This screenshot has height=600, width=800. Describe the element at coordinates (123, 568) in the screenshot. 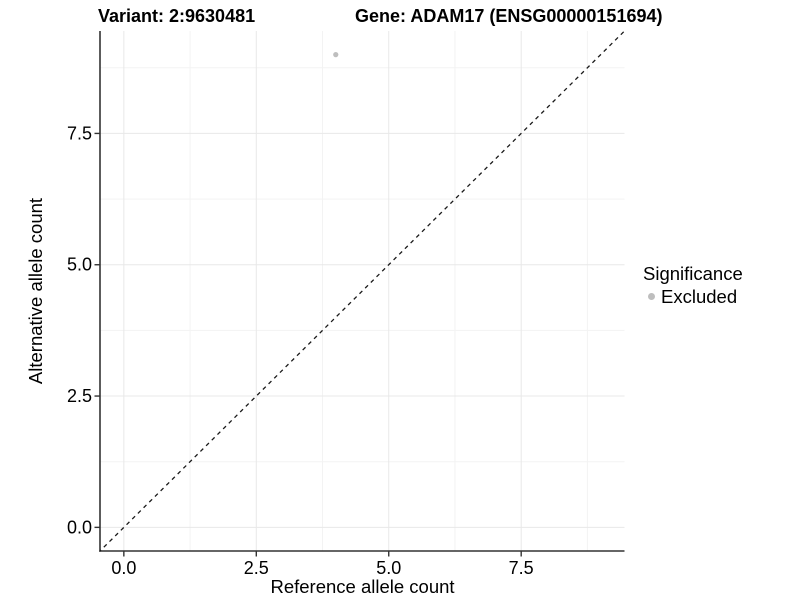

I see `x-tick-label: 0.0` at that location.